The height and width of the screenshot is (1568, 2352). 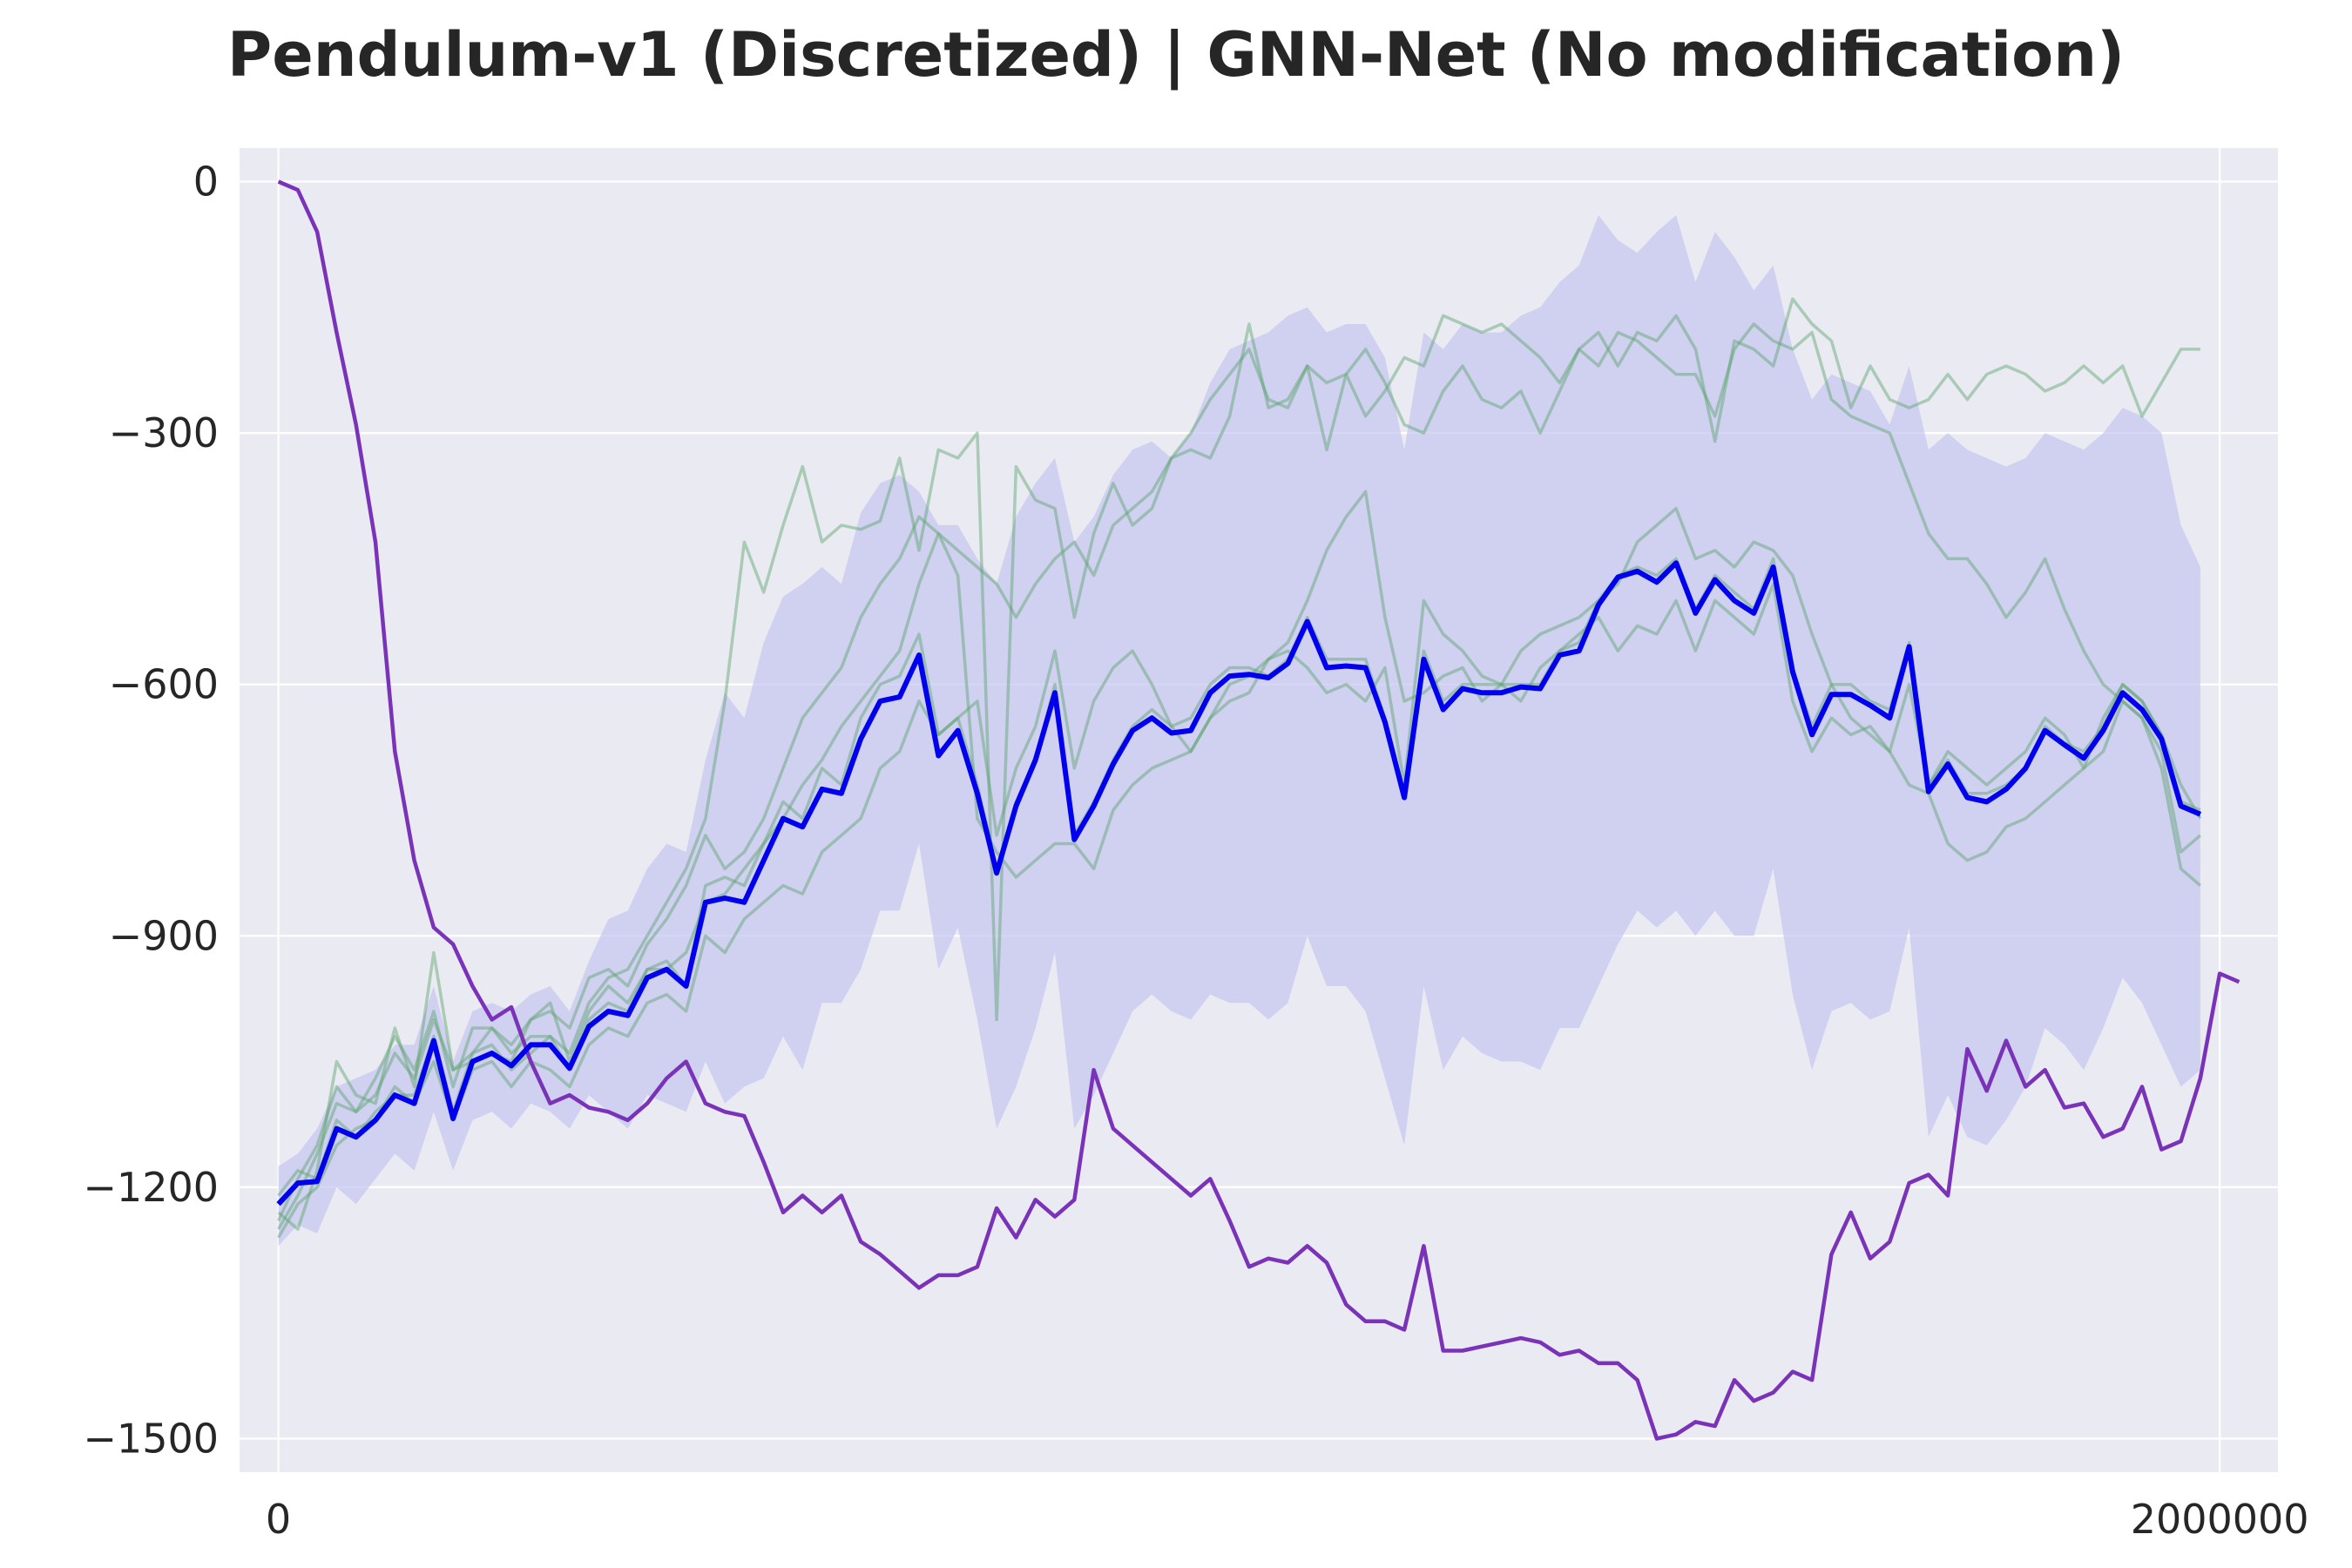 What do you see at coordinates (151, 1187) in the screenshot?
I see `y-tick-label: −1200` at bounding box center [151, 1187].